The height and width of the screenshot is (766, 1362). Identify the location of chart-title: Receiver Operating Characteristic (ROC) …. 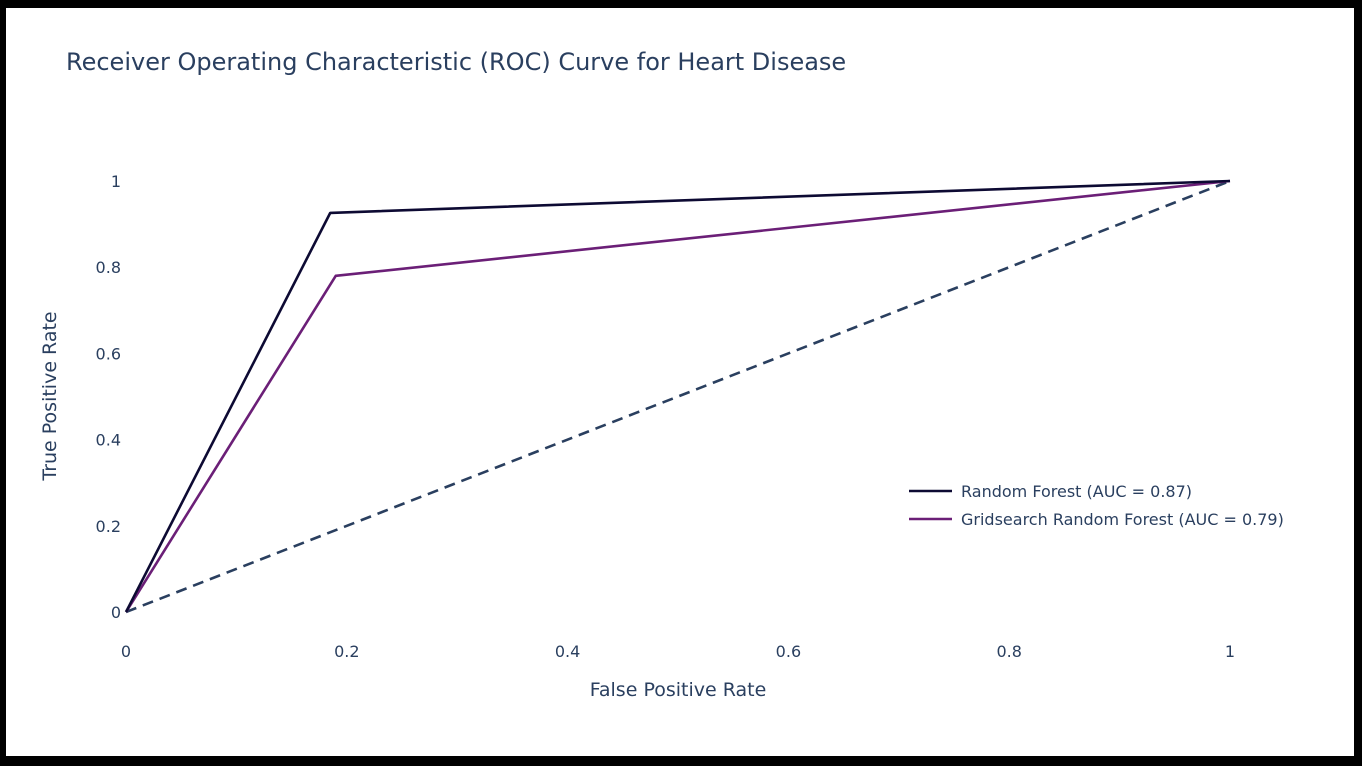
(456, 62).